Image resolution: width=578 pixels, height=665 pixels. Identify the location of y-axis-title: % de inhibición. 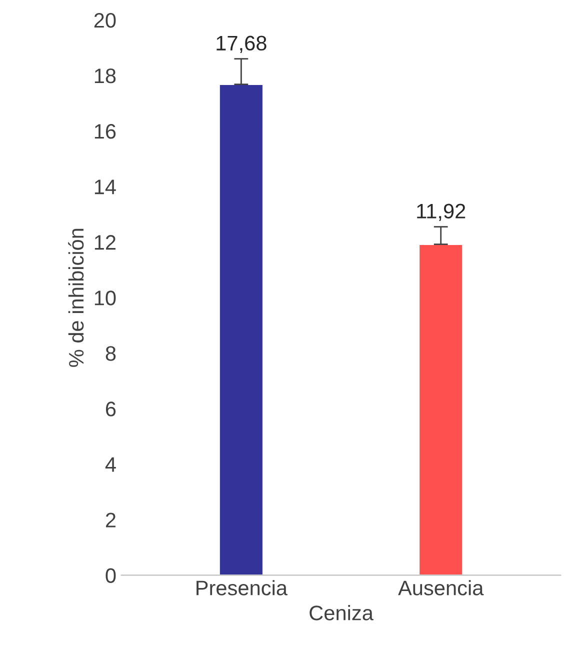
(76, 297).